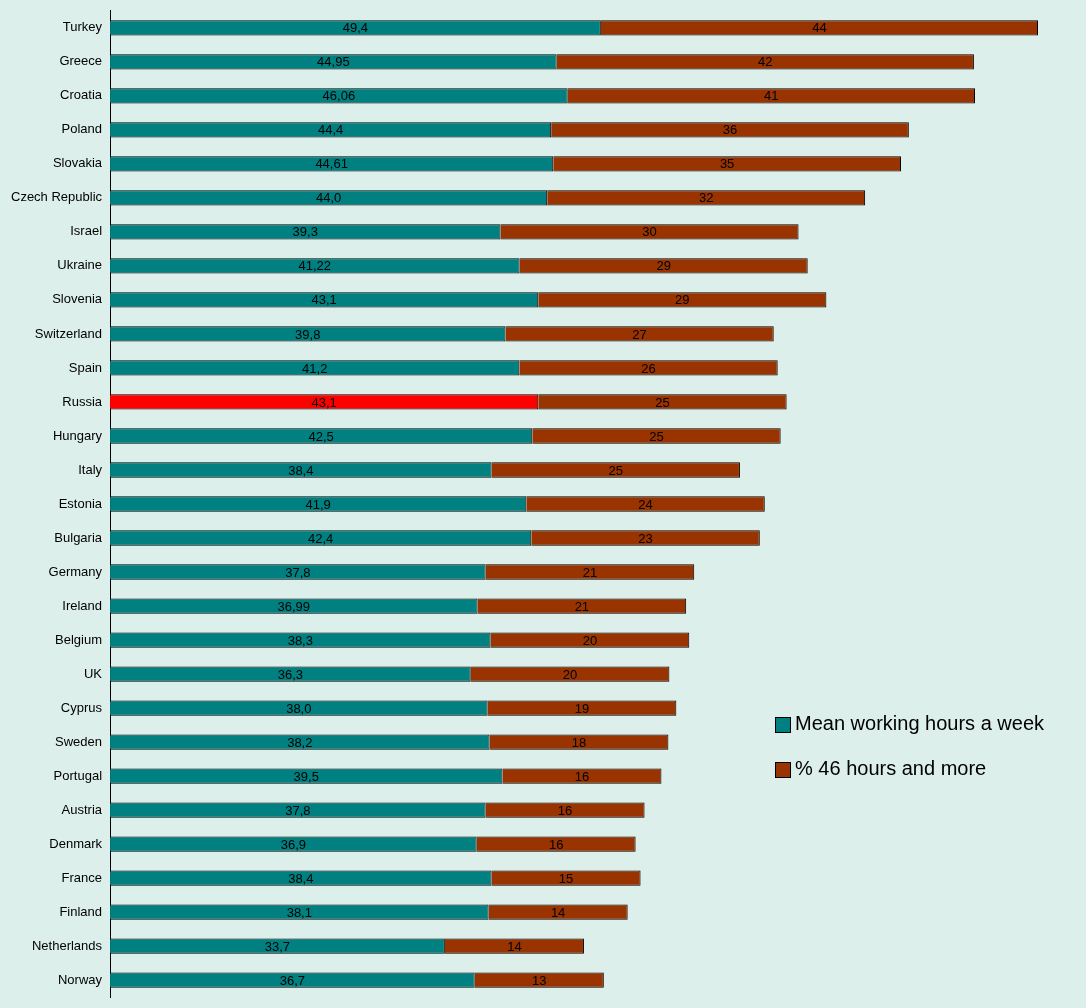  What do you see at coordinates (81, 707) in the screenshot?
I see `y-tick-label: Cyprus` at bounding box center [81, 707].